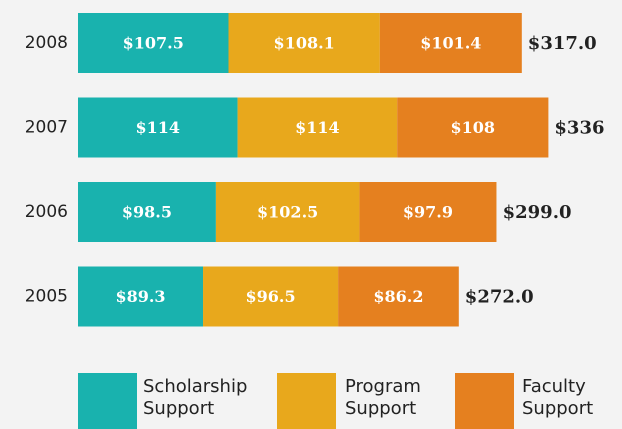 The image size is (622, 429). I want to click on data-label: $96.5, so click(271, 296).